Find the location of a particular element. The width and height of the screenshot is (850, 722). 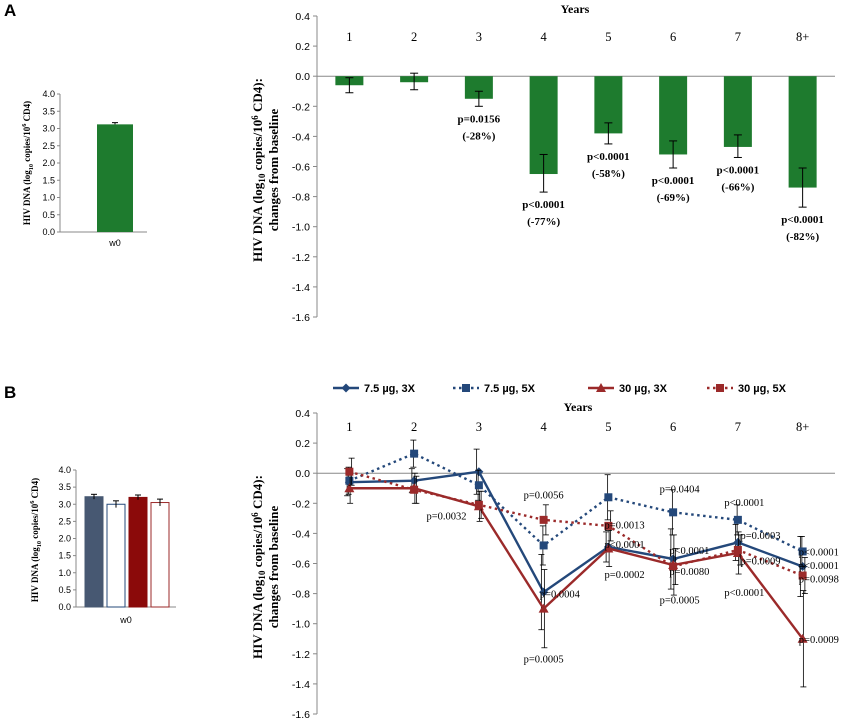

y-tick-label: 1.5 is located at coordinates (48, 180).